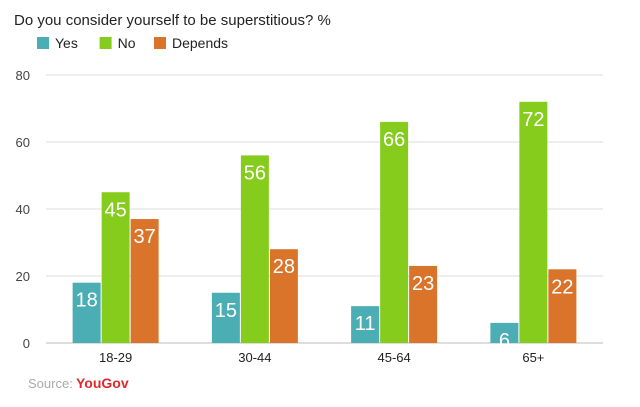 The width and height of the screenshot is (640, 407). Describe the element at coordinates (23, 142) in the screenshot. I see `y-tick-label-3: 60` at that location.